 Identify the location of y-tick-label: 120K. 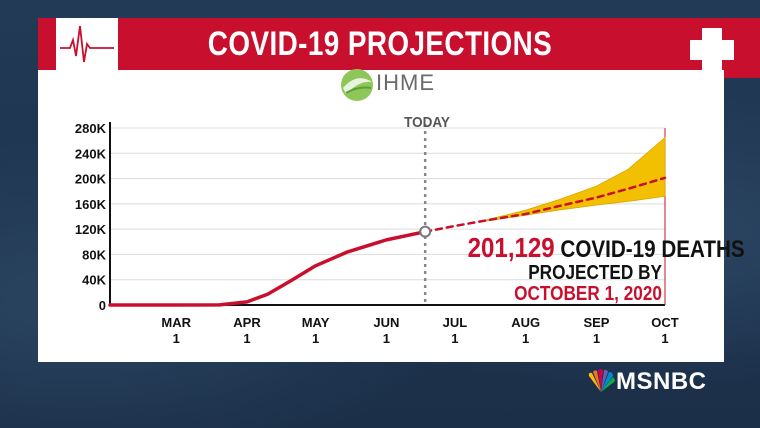
(91, 229).